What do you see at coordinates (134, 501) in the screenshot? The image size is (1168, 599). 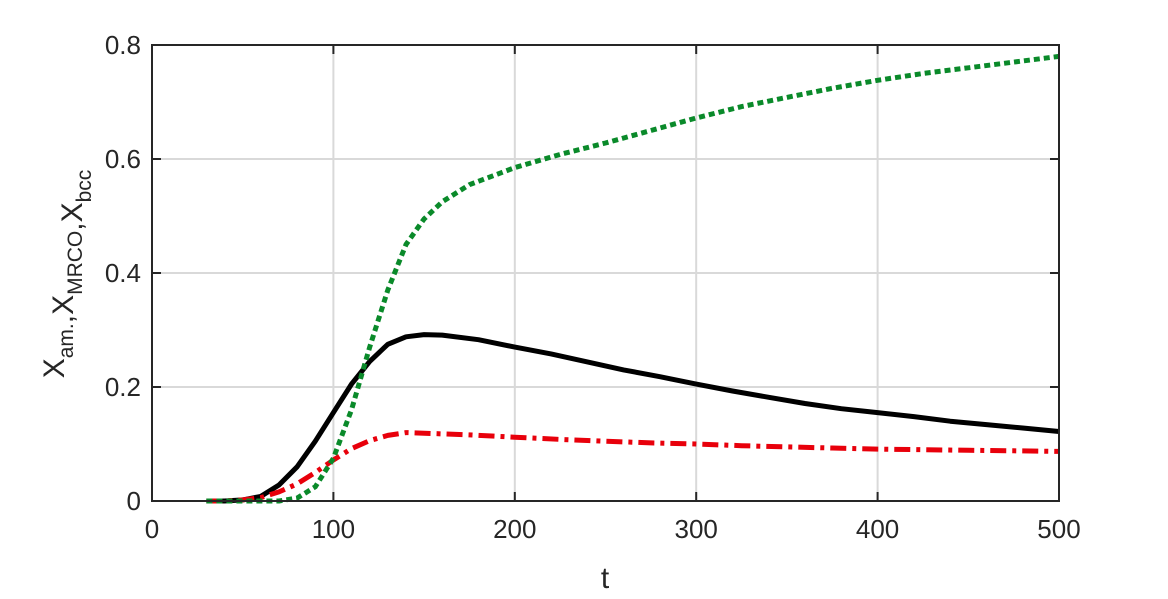 I see `y-tick-label: 0` at bounding box center [134, 501].